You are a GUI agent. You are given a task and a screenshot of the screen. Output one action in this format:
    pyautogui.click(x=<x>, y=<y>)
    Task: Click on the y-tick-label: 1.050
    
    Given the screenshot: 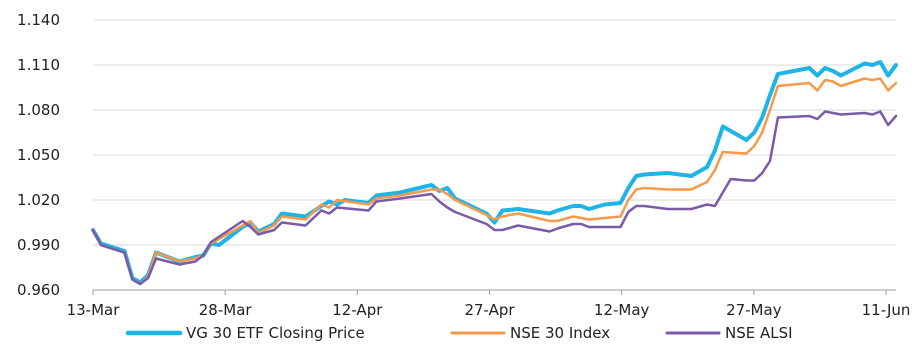 What is the action you would take?
    pyautogui.click(x=38, y=155)
    